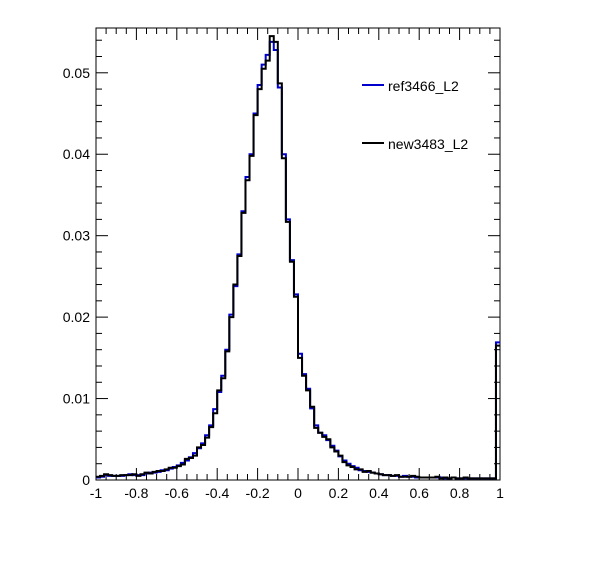  Describe the element at coordinates (258, 493) in the screenshot. I see `x-tick-label: -0.2` at that location.